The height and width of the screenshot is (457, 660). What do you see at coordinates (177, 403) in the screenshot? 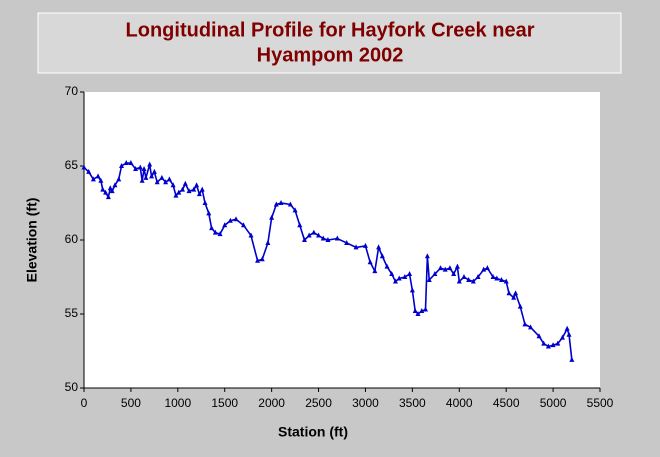
I see `x-tick-label: 1000` at bounding box center [177, 403].